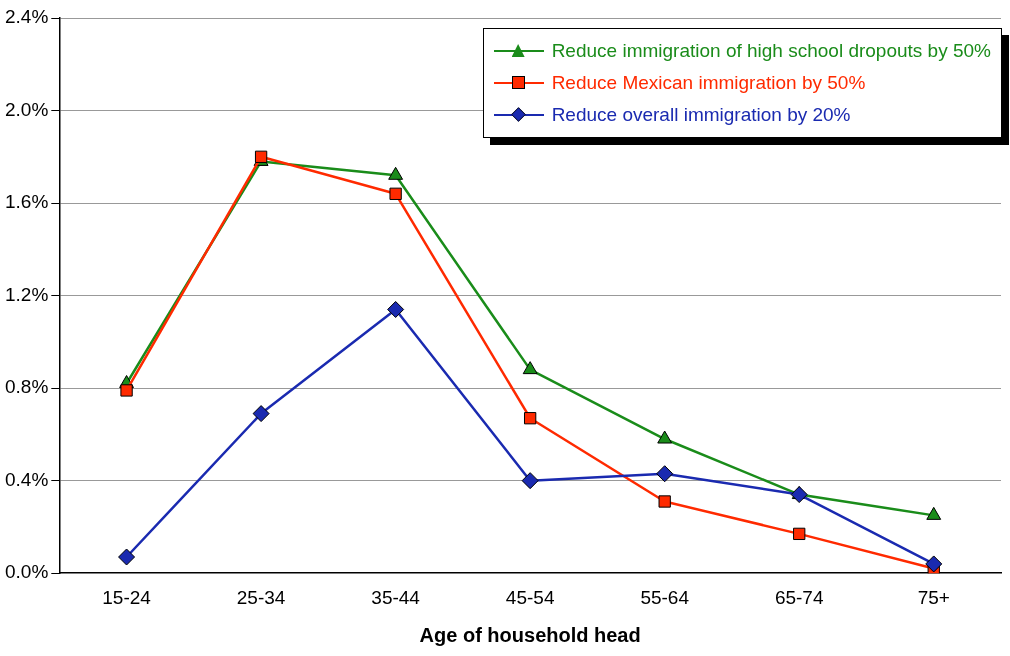 The image size is (1010, 656). Describe the element at coordinates (26, 109) in the screenshot. I see `y-tick-label: 2.0%` at that location.